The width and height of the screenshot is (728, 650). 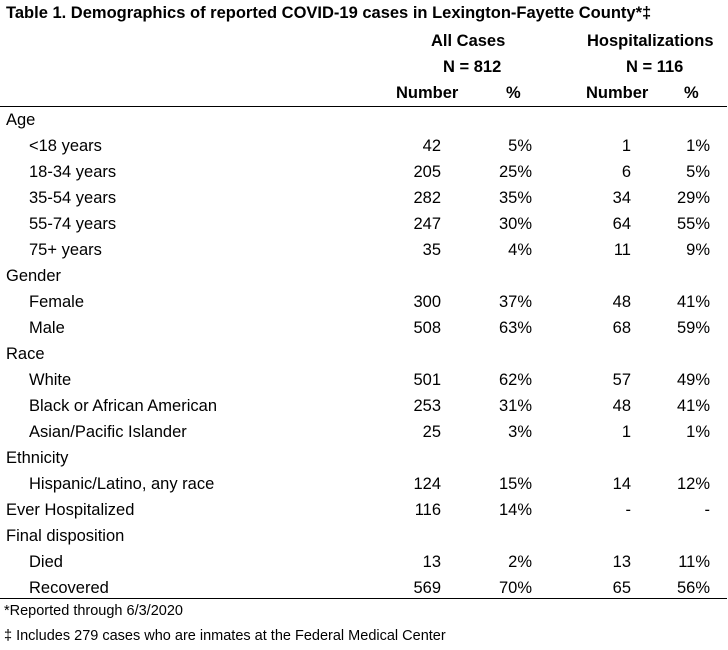 What do you see at coordinates (626, 172) in the screenshot?
I see `cell-hosp-number: 6` at bounding box center [626, 172].